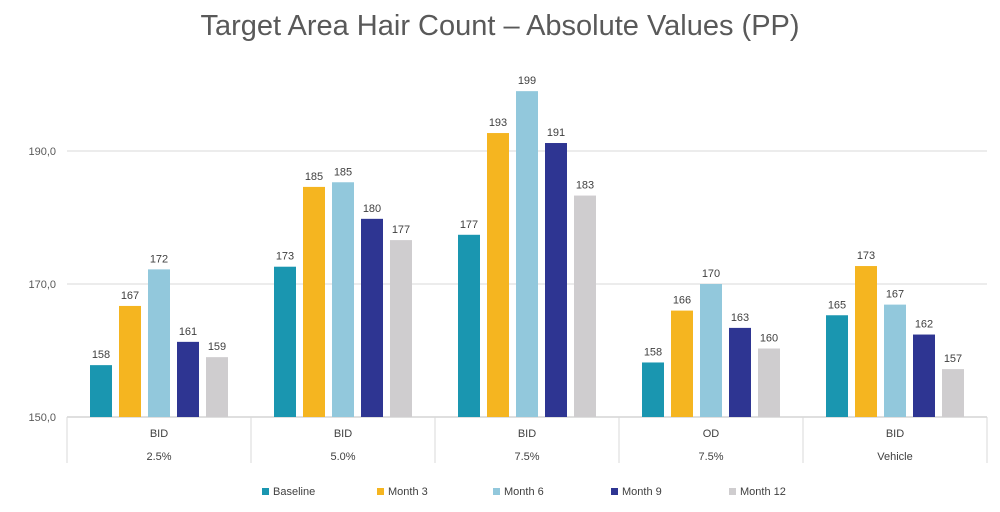 The image size is (1000, 512). What do you see at coordinates (953, 359) in the screenshot?
I see `data-label: 157` at bounding box center [953, 359].